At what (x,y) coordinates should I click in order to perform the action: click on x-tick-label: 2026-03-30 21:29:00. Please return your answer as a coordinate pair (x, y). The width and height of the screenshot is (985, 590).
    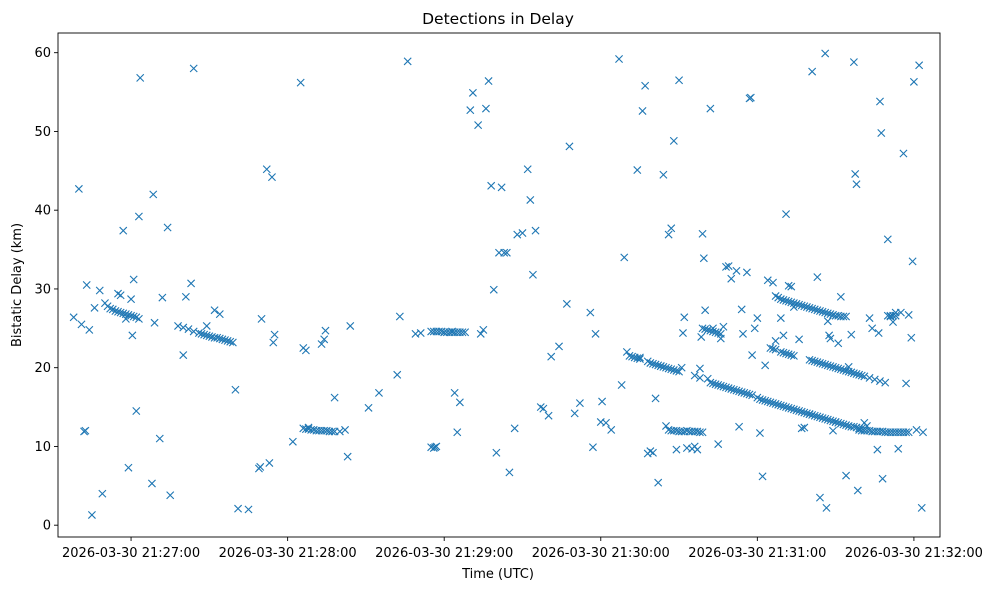
    Looking at the image, I should click on (444, 553).